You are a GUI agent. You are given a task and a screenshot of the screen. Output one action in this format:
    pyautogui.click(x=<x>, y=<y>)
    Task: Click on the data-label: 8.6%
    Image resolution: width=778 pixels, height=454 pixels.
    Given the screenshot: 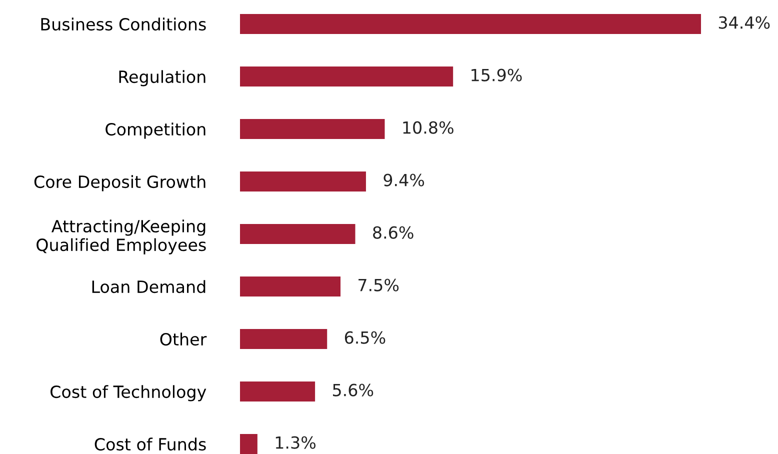 What is the action you would take?
    pyautogui.click(x=393, y=232)
    